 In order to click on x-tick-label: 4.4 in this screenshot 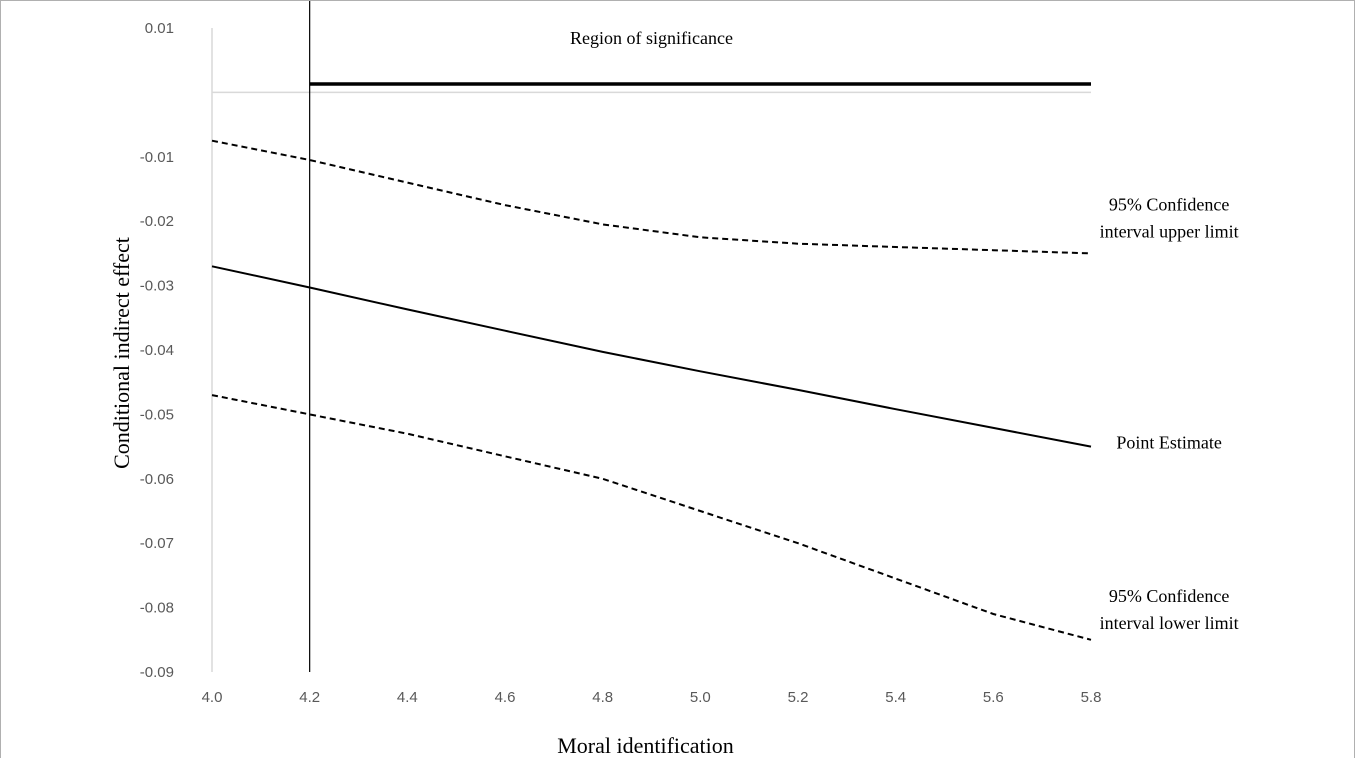, I will do `click(407, 697)`.